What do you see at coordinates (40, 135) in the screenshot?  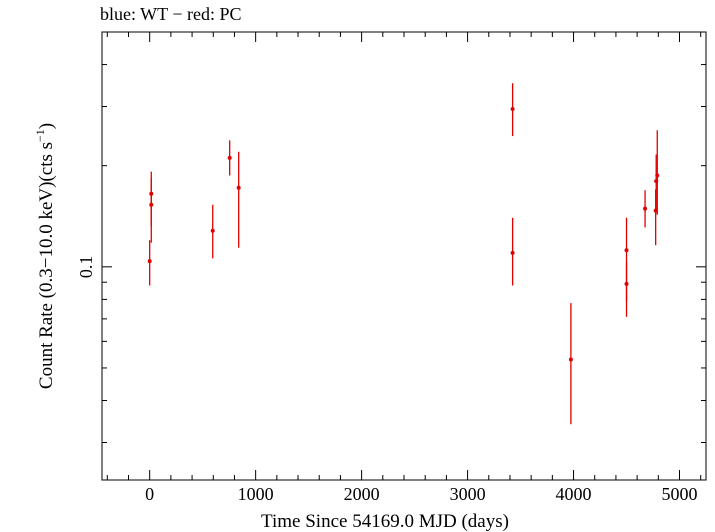 I see `y-axis-label-exponent: −1` at bounding box center [40, 135].